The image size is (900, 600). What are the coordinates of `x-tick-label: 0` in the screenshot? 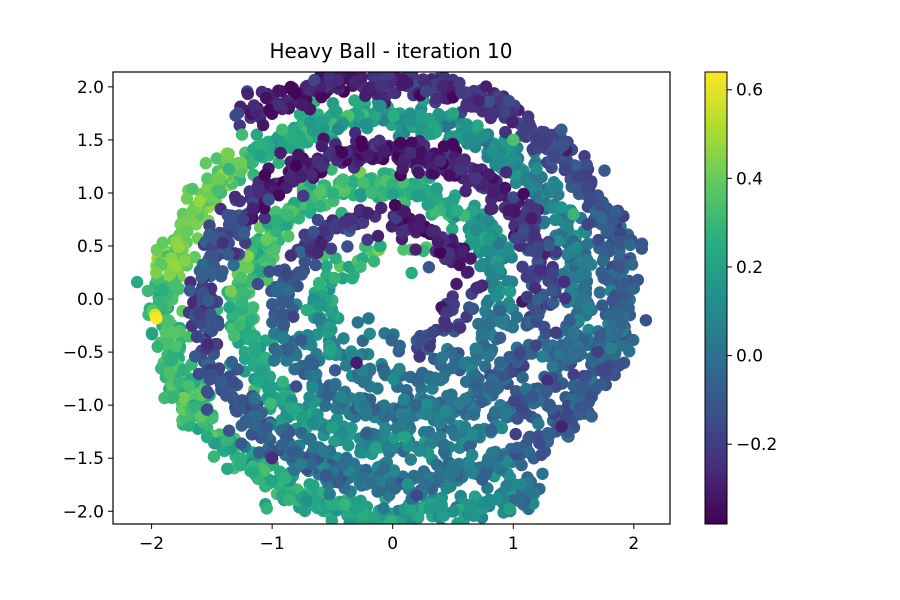 It's located at (392, 544).